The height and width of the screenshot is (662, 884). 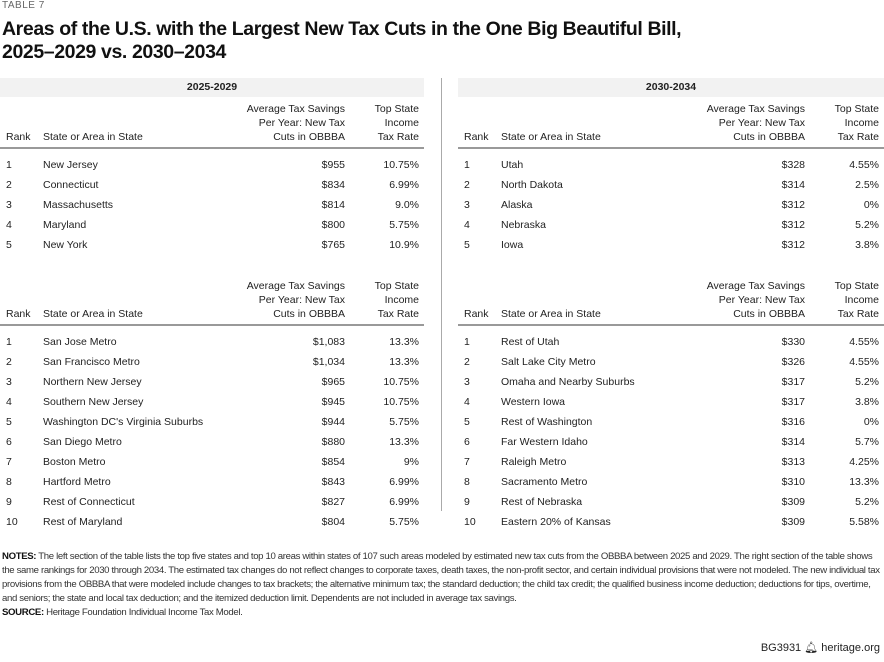 What do you see at coordinates (793, 402) in the screenshot?
I see `cell-savings: $317` at bounding box center [793, 402].